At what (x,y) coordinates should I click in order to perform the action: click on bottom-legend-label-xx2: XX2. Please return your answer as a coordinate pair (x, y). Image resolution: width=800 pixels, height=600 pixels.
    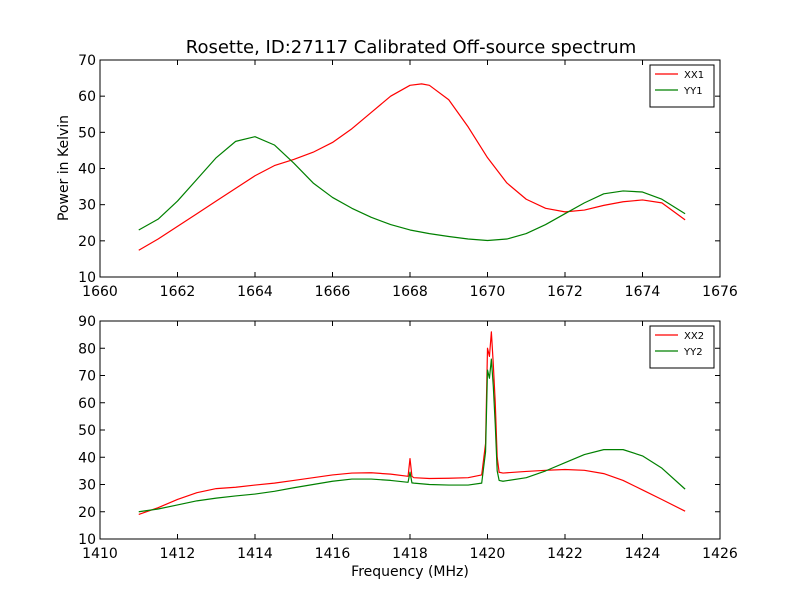
    Looking at the image, I should click on (694, 336).